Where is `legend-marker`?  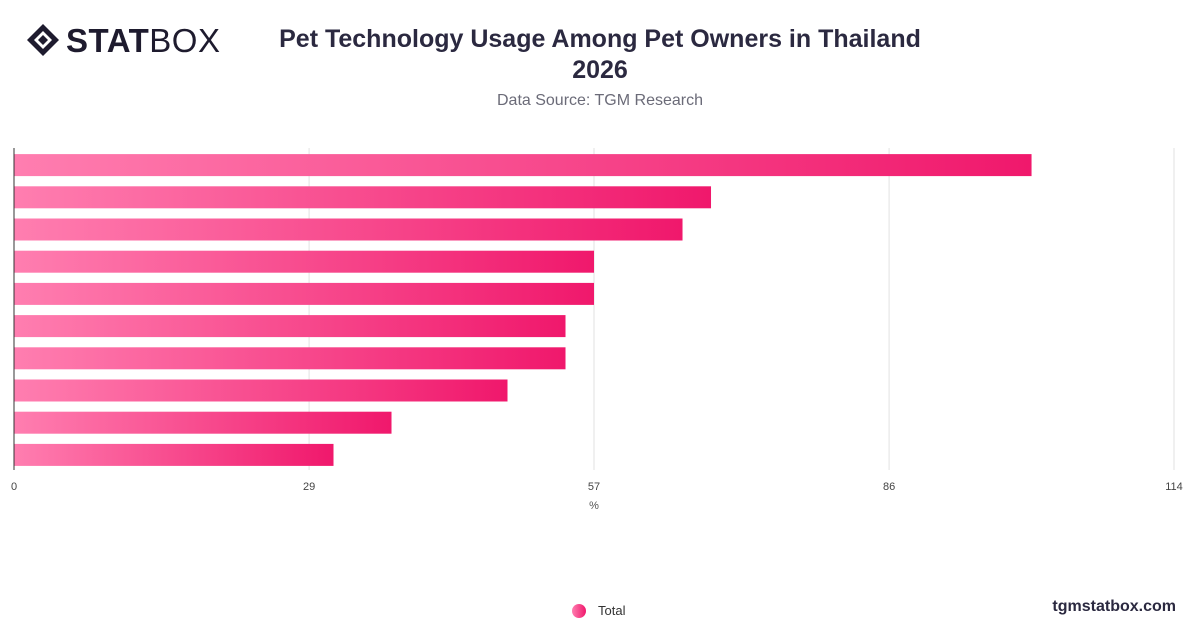
legend-marker is located at coordinates (579, 610).